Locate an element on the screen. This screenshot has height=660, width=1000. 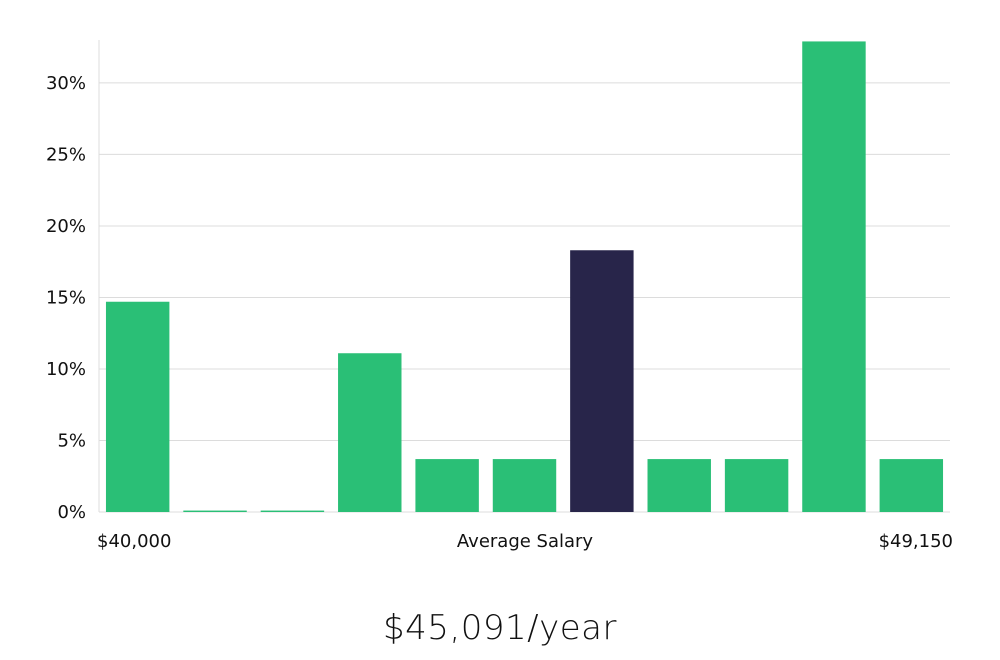
y-tick-label: 30% is located at coordinates (66, 83).